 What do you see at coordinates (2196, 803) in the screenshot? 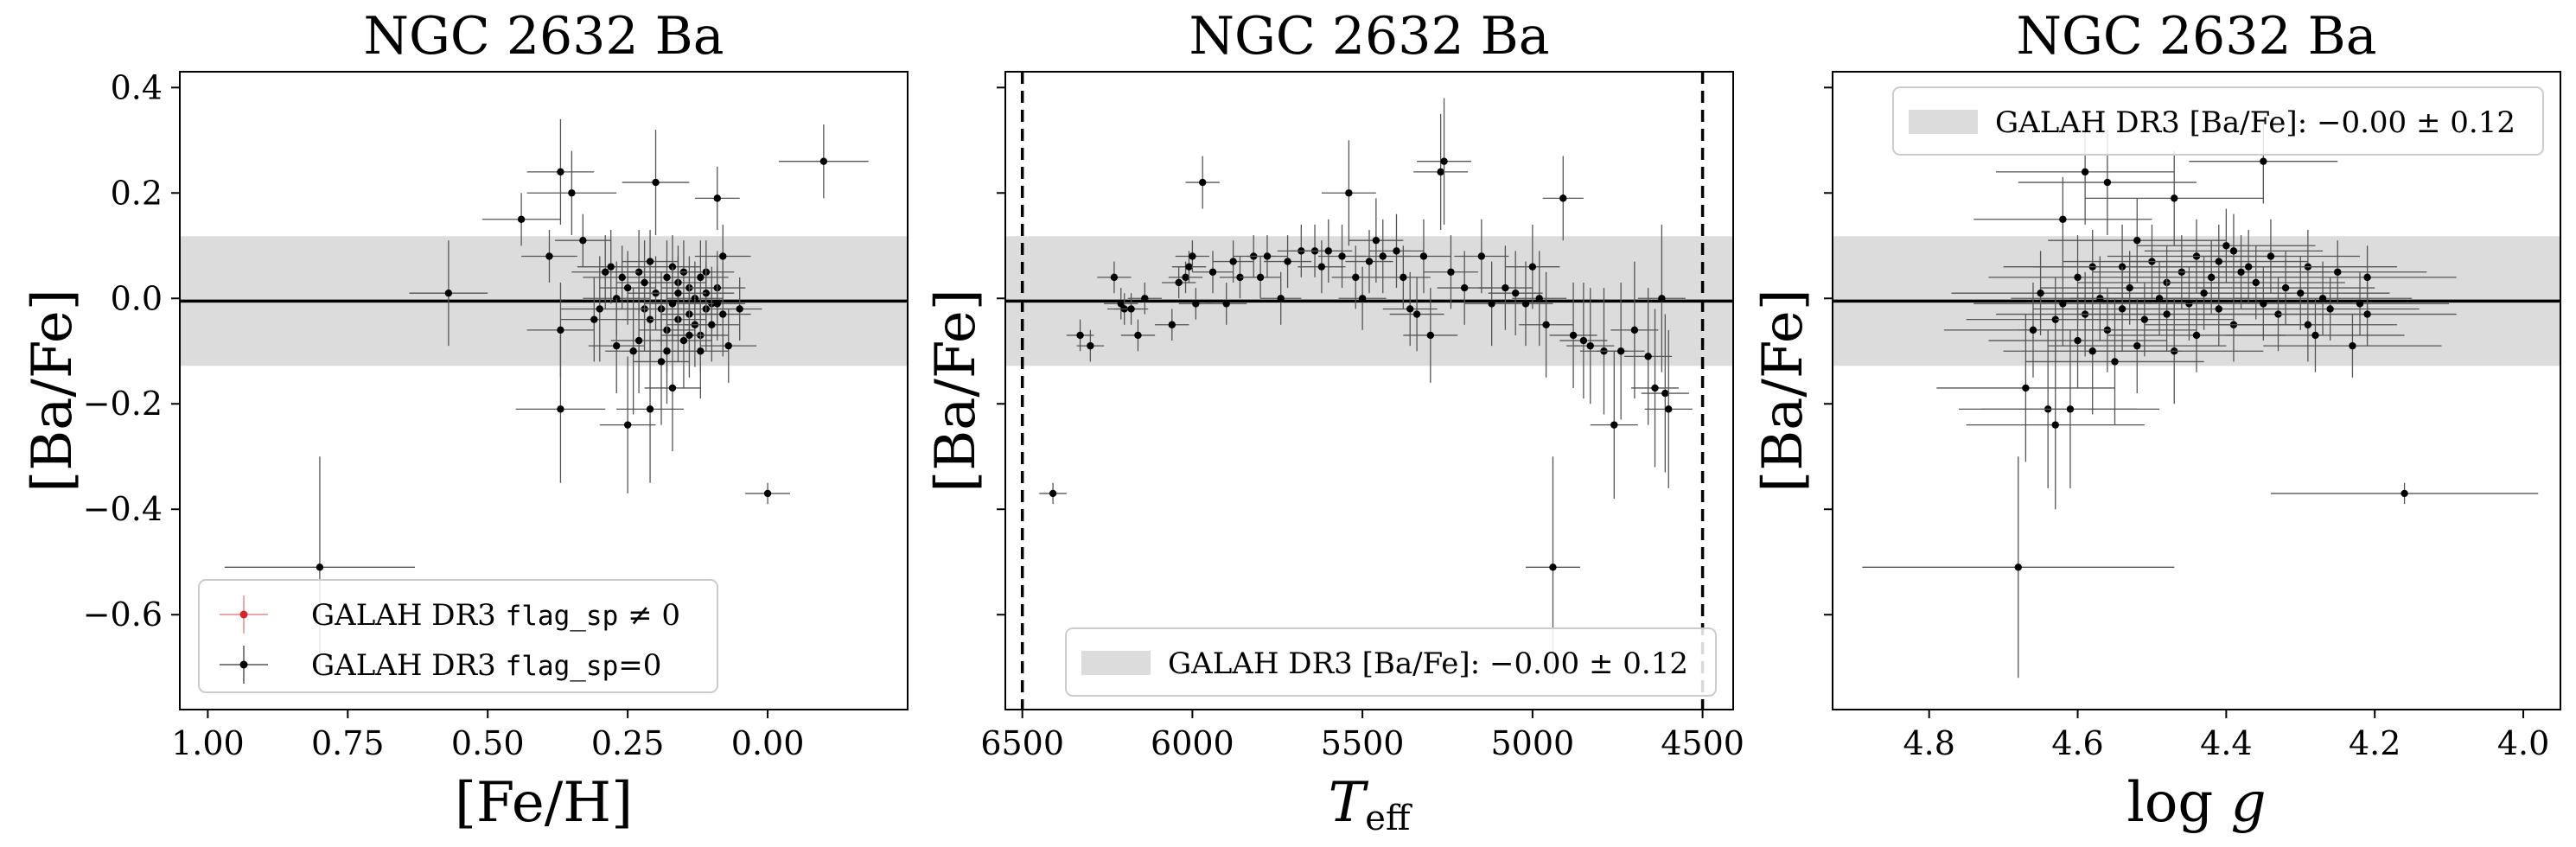
I see `x-axis-label: log g` at bounding box center [2196, 803].